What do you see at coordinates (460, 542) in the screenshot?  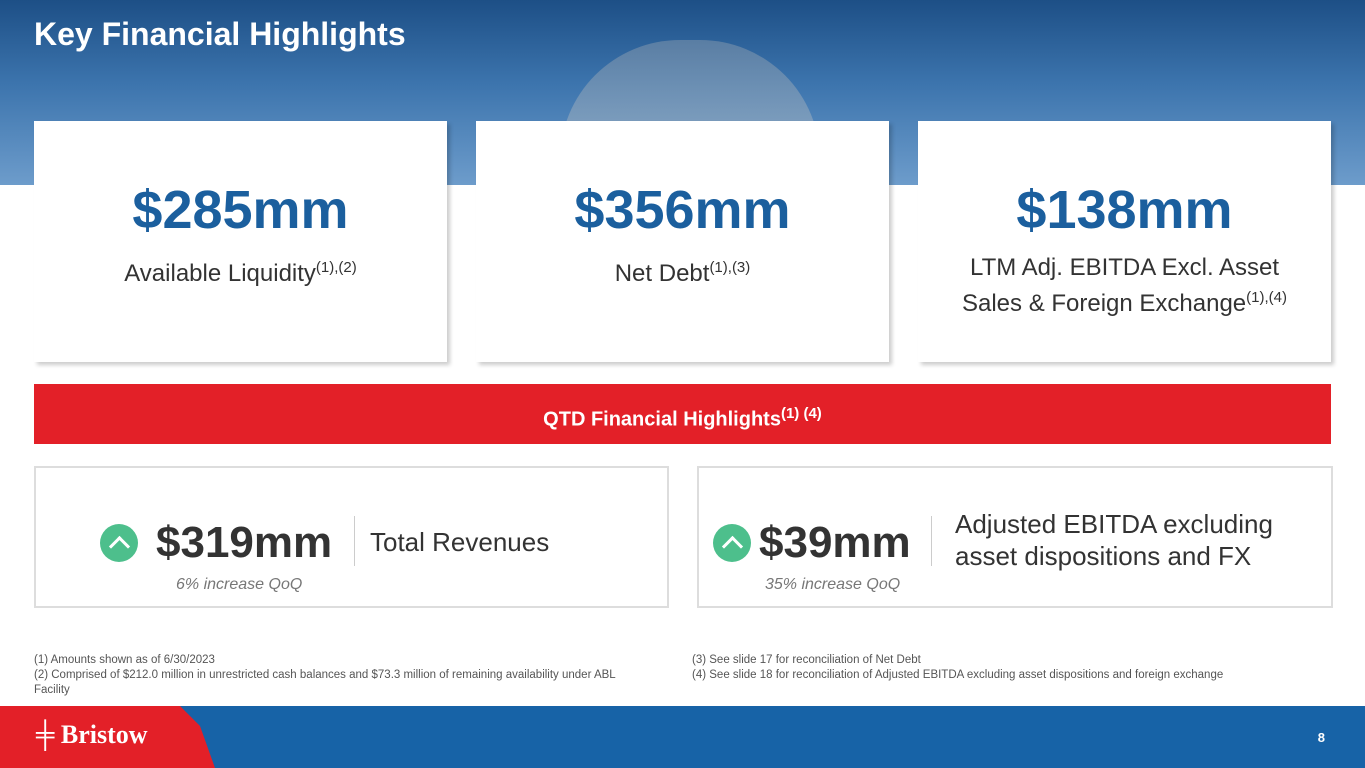 I see `qtd-label: Total Revenues` at bounding box center [460, 542].